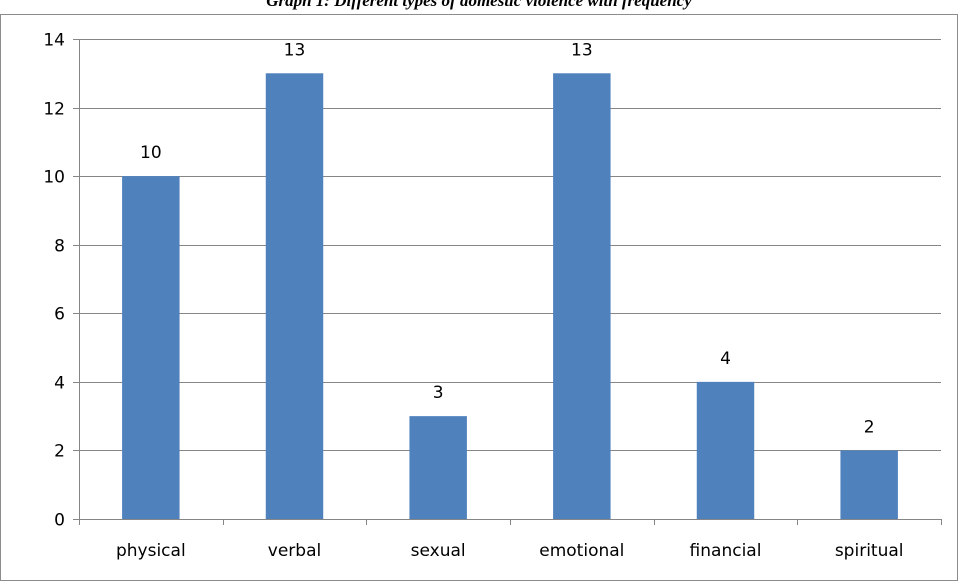 The width and height of the screenshot is (958, 582). I want to click on bar-verbal, so click(294, 296).